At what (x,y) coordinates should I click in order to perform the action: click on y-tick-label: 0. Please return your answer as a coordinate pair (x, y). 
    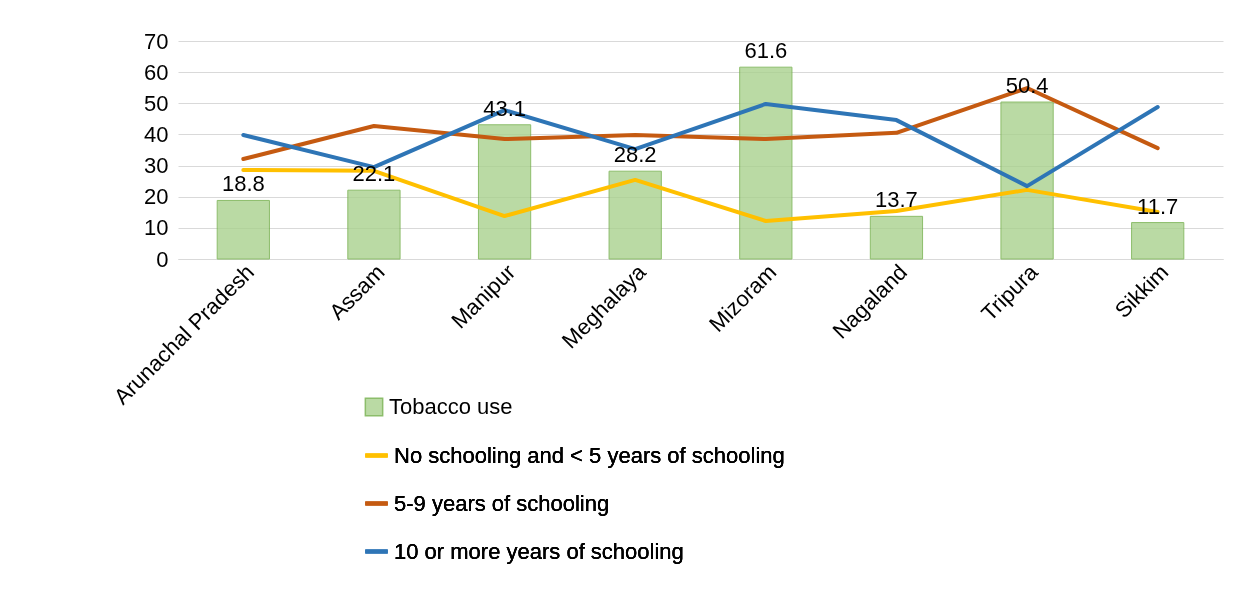
    Looking at the image, I should click on (162, 259).